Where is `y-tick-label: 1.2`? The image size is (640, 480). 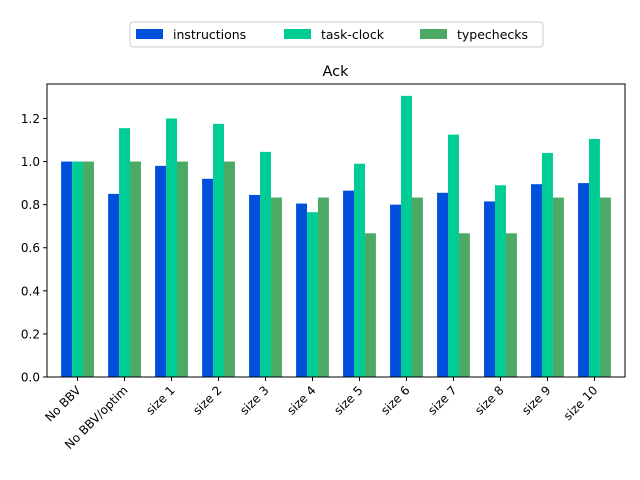 y-tick-label: 1.2 is located at coordinates (30, 119).